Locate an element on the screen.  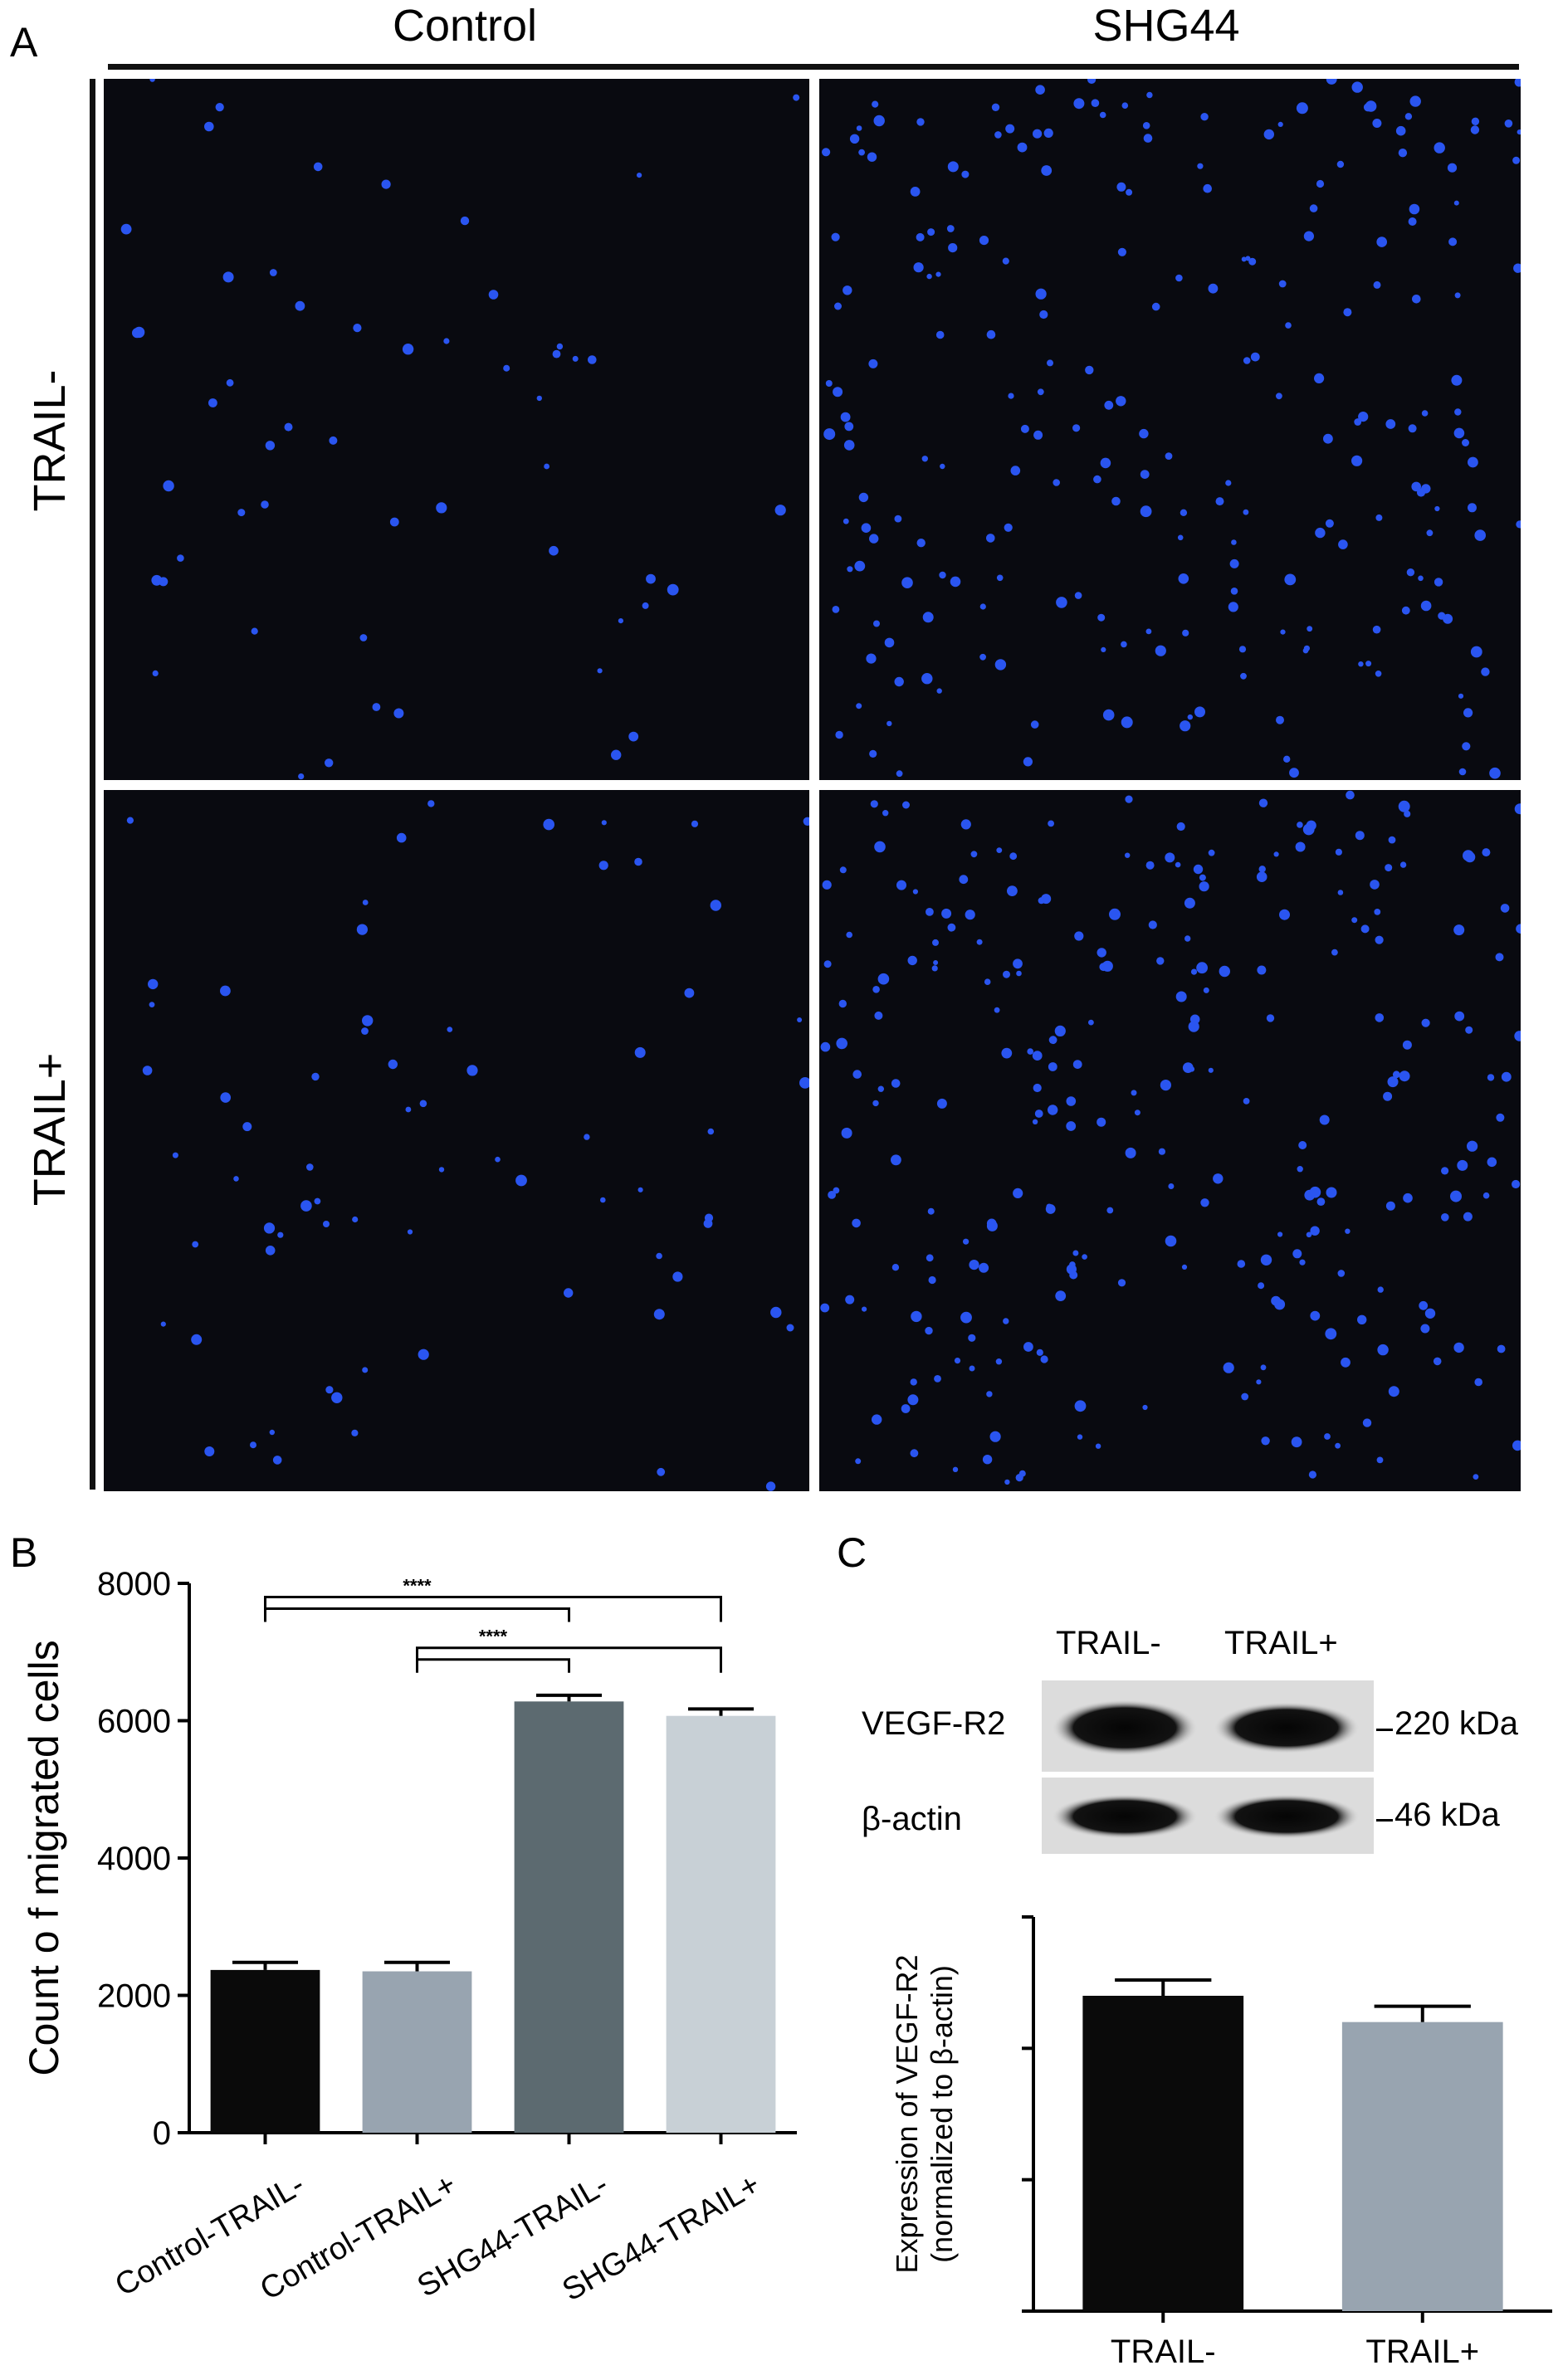
bar is located at coordinates (569, 1917).